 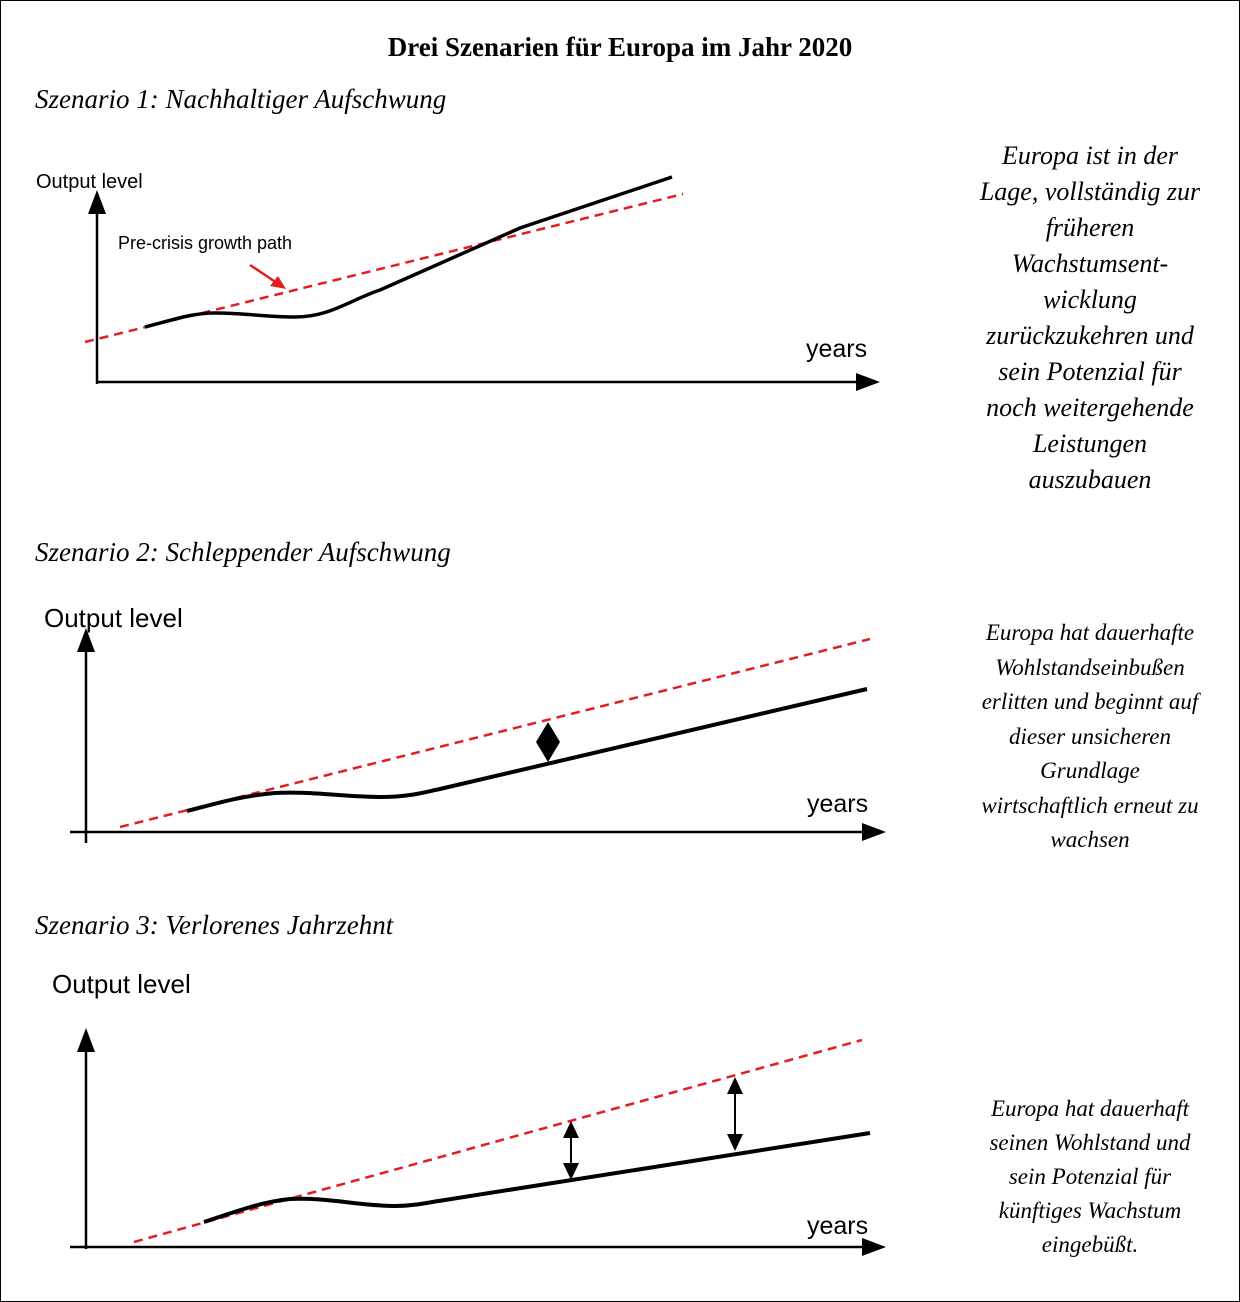 I want to click on description-line: früheren, so click(x=1090, y=227).